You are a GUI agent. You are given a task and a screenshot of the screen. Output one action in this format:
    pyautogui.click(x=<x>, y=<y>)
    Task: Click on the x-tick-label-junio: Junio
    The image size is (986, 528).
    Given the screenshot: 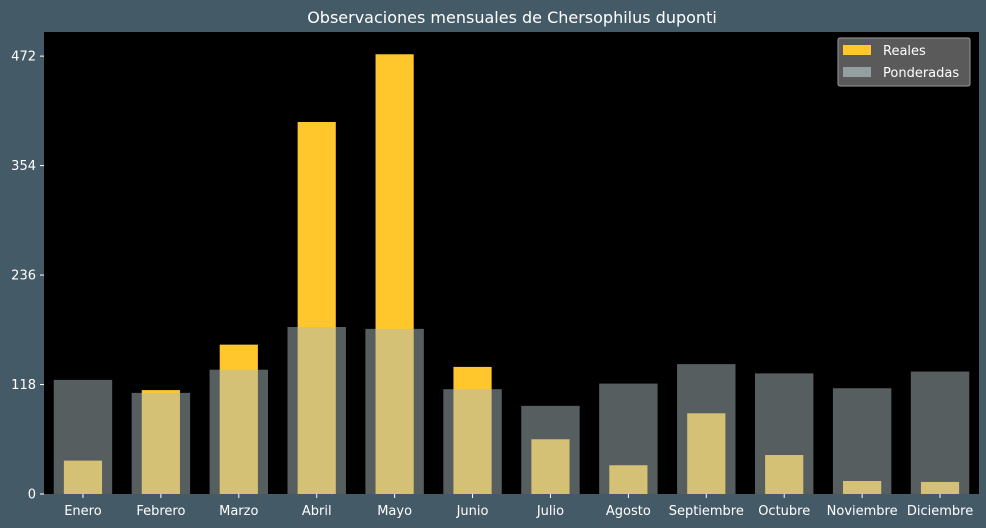 What is the action you would take?
    pyautogui.click(x=472, y=511)
    